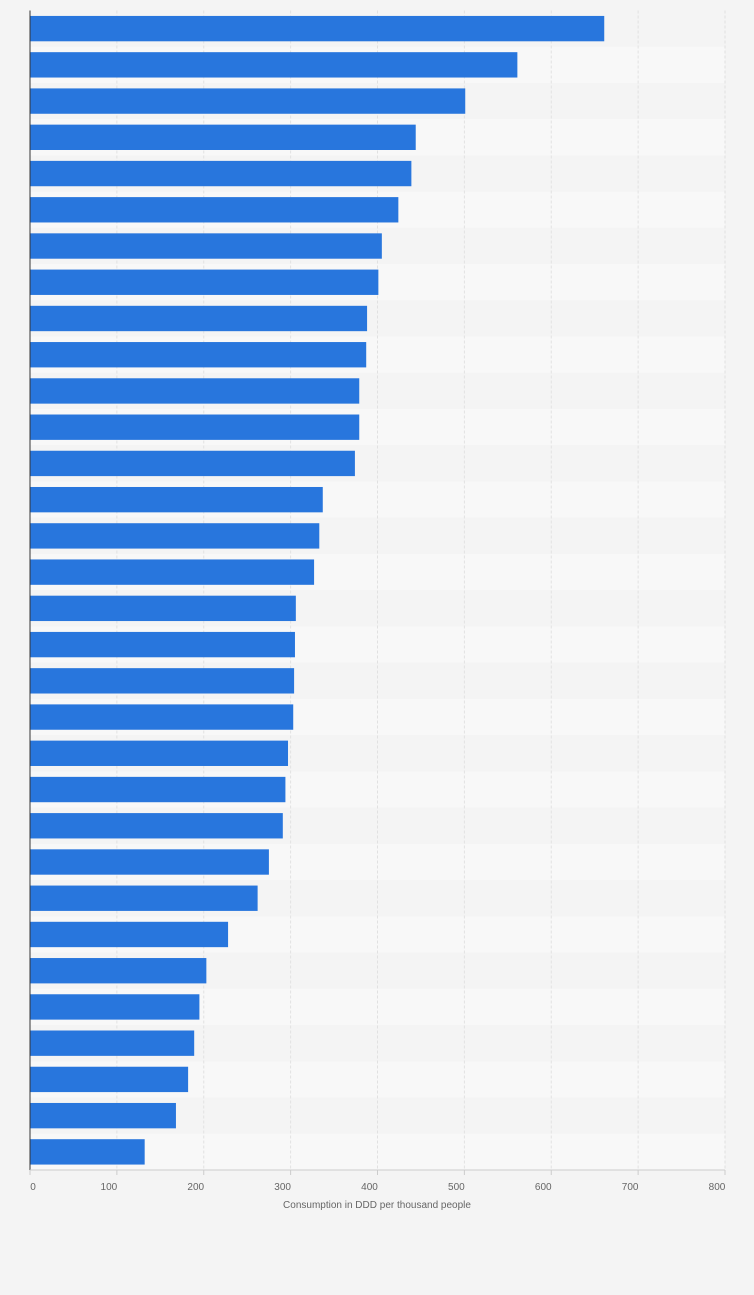 This screenshot has width=754, height=1295. I want to click on x-tick-label: 300, so click(282, 1187).